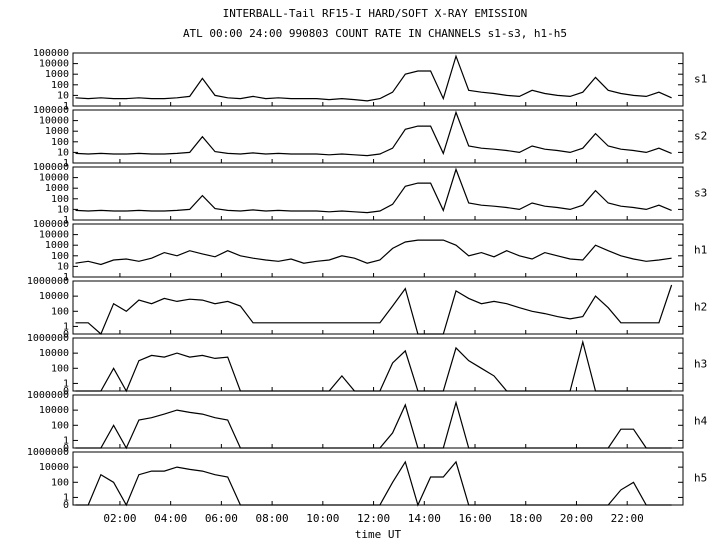  Describe the element at coordinates (525, 518) in the screenshot. I see `x-tick-label: 18:00` at that location.